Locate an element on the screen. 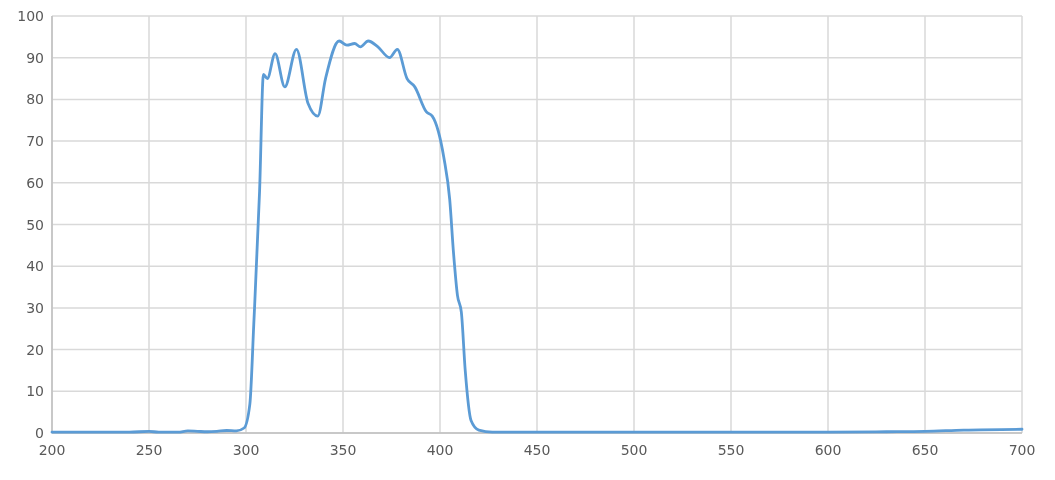  y-tick-label: 70 is located at coordinates (35, 141).